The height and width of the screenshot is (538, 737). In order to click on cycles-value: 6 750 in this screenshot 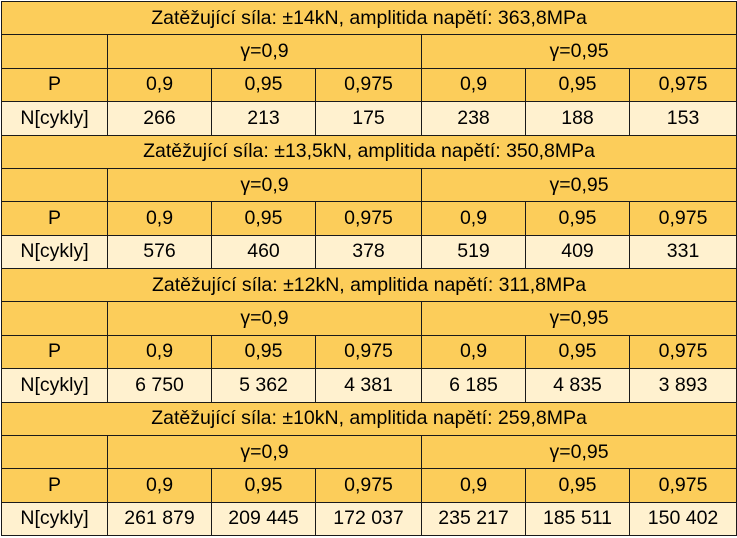, I will do `click(159, 385)`.